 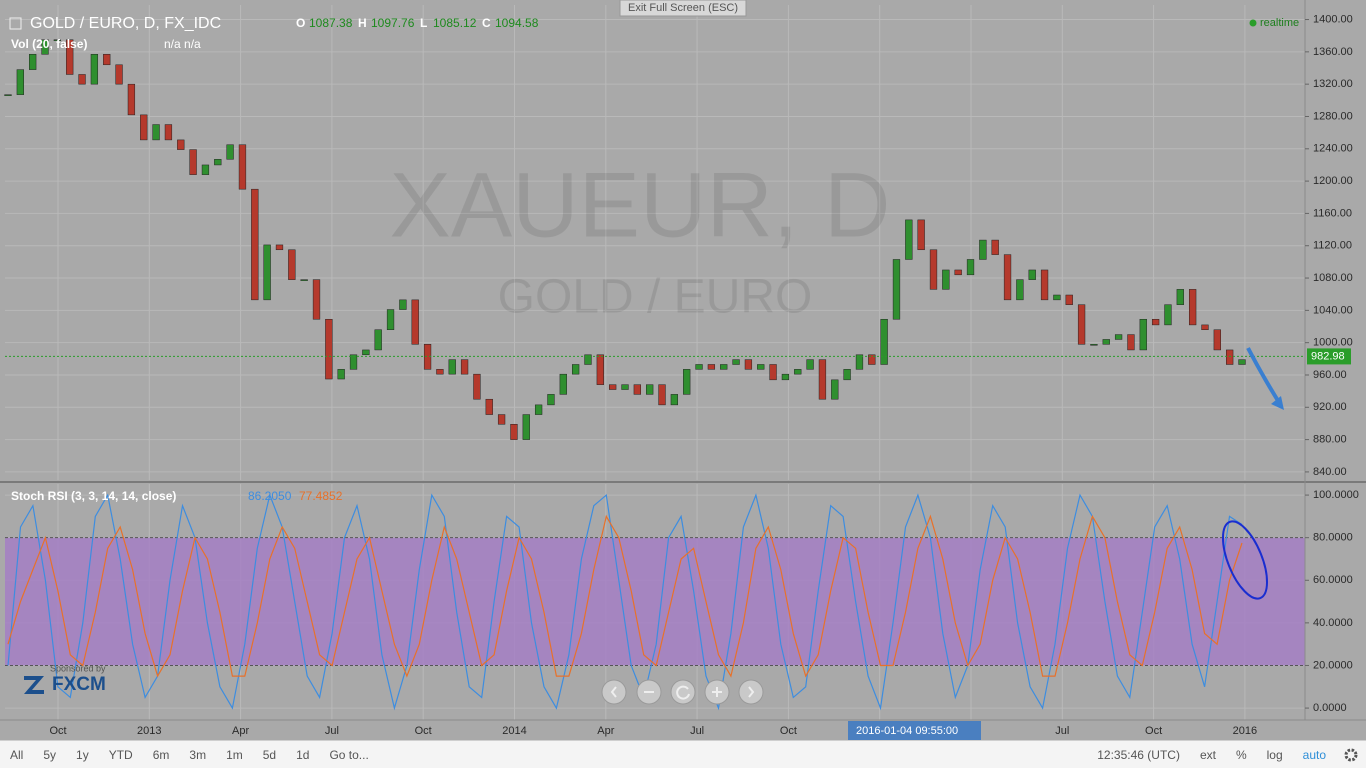 I want to click on y-tick-label: 1200.00, so click(x=1333, y=181).